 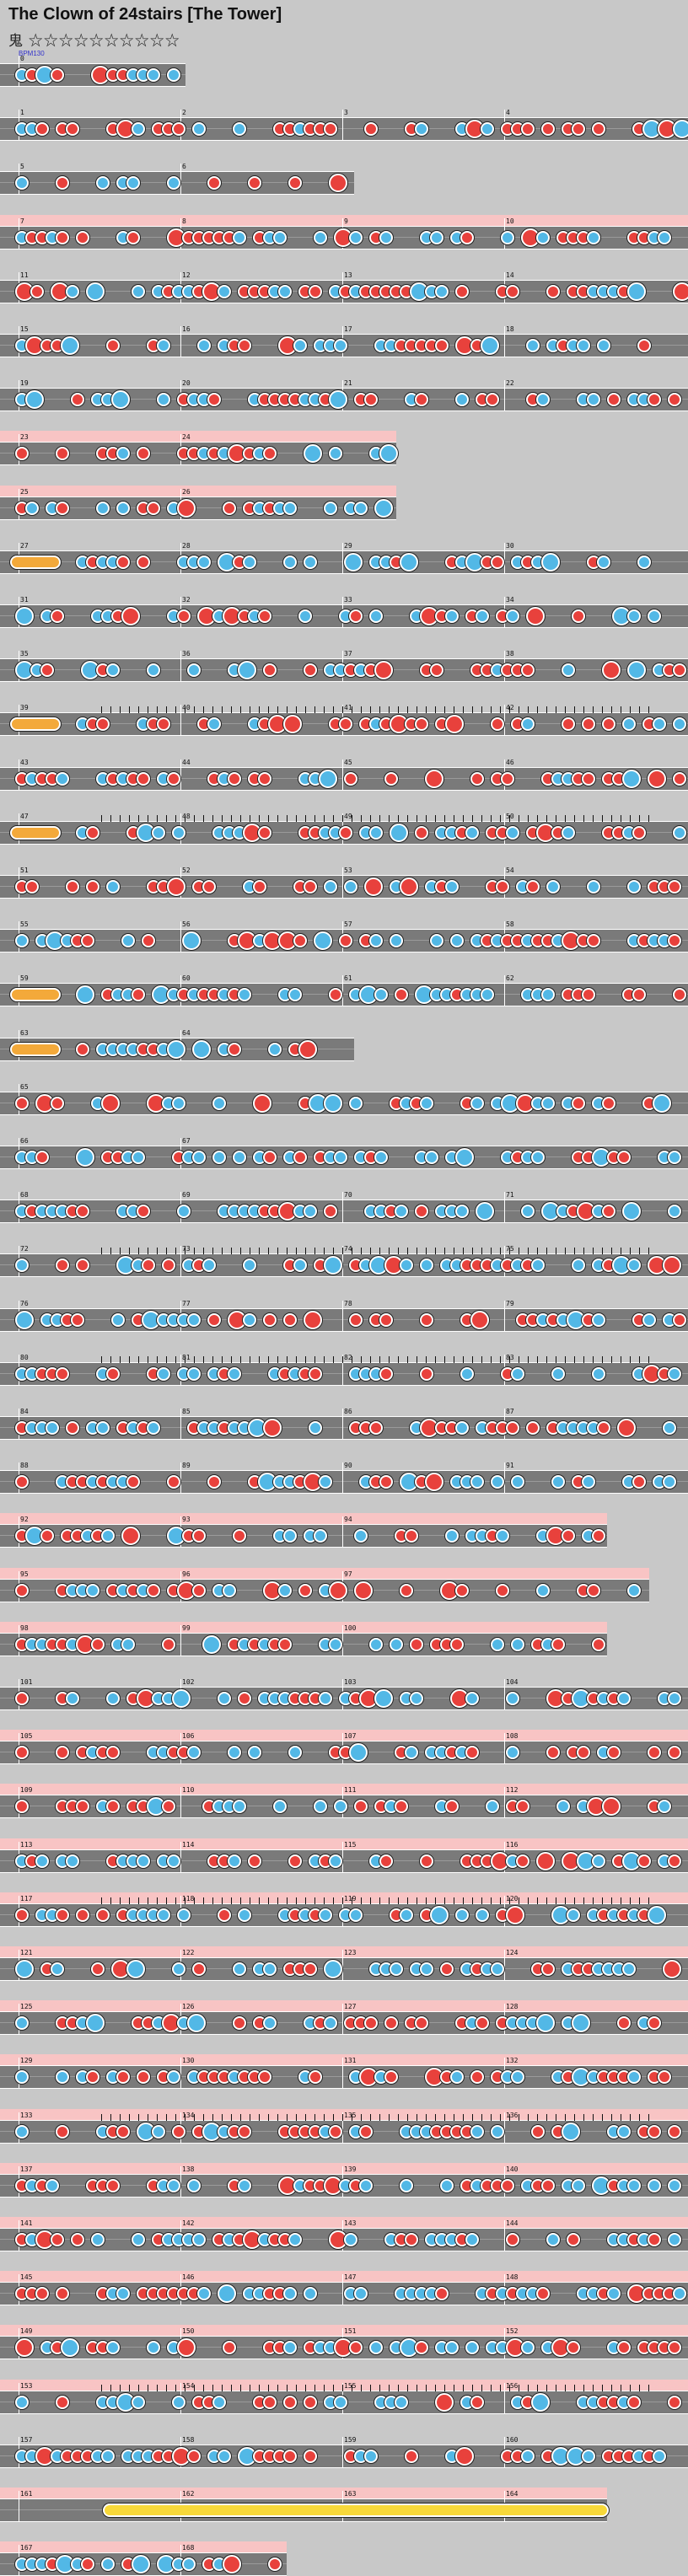 What do you see at coordinates (24, 600) in the screenshot?
I see `measure-number: 31` at bounding box center [24, 600].